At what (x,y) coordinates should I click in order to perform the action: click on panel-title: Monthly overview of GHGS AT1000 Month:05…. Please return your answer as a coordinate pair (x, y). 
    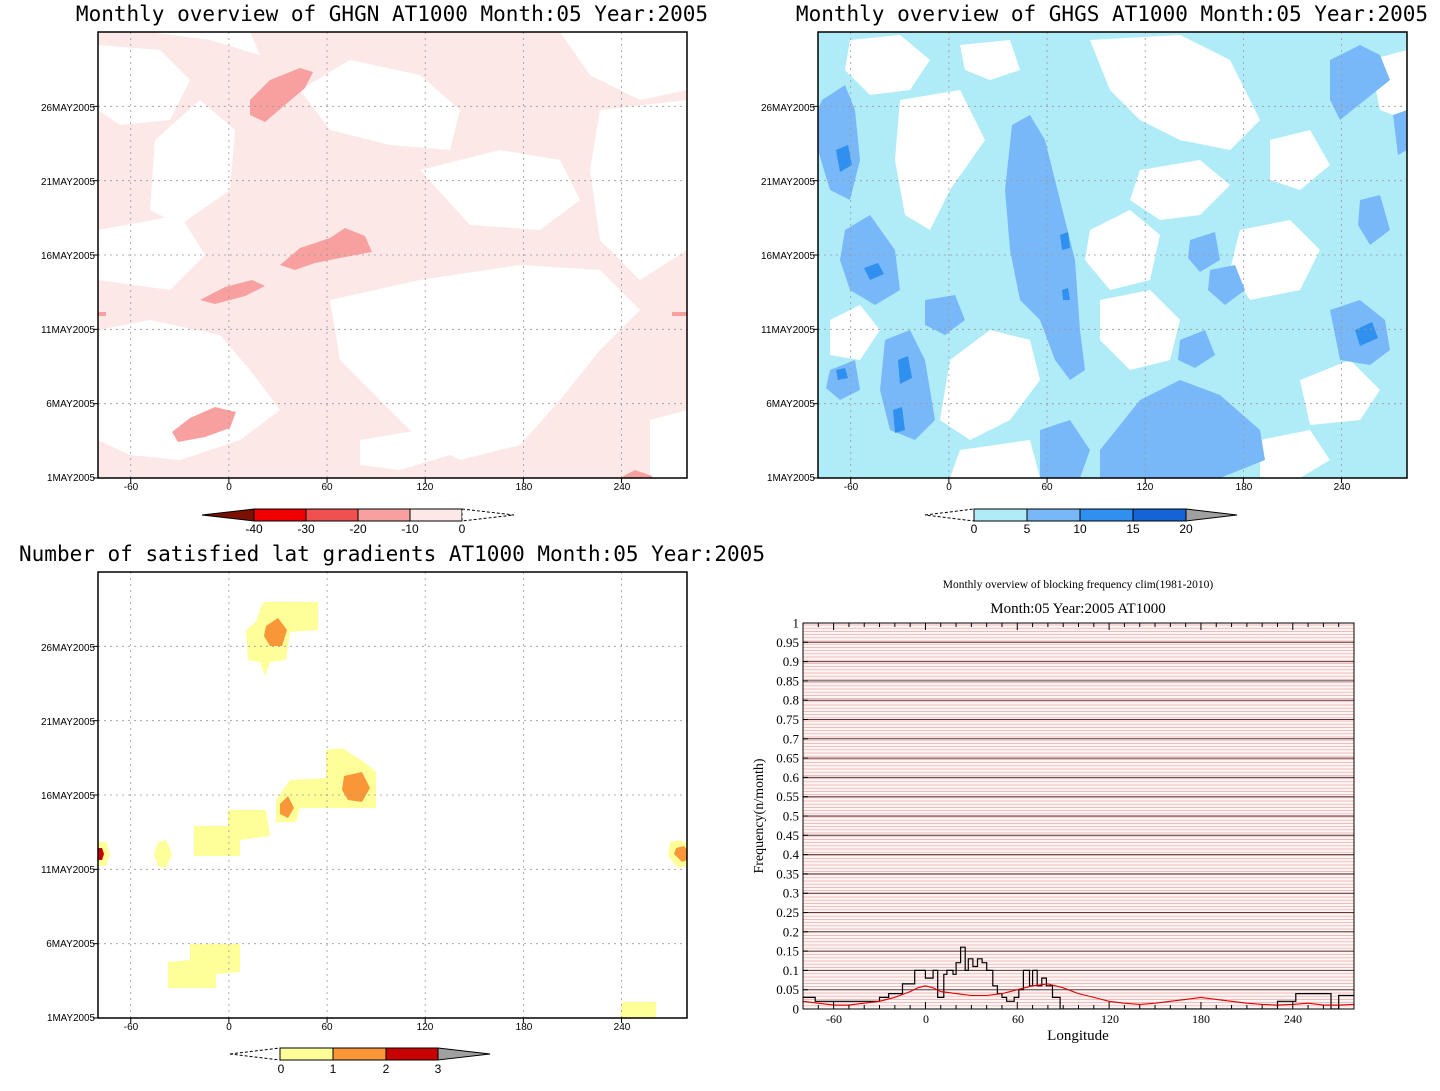
    Looking at the image, I should click on (1112, 14).